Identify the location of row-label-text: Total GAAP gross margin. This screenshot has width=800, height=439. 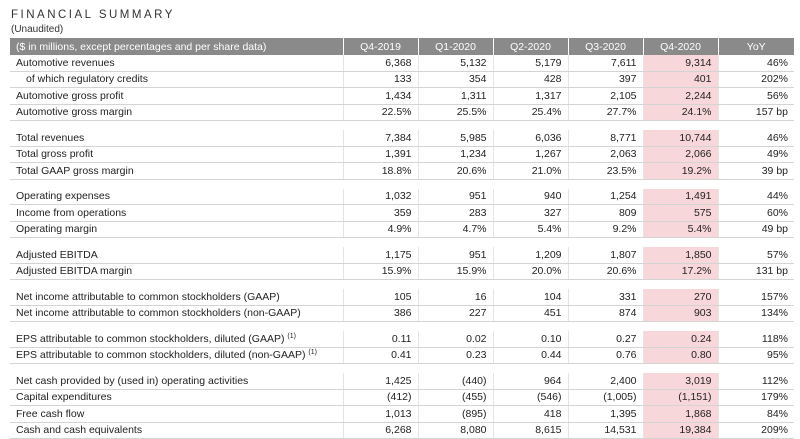
(75, 170).